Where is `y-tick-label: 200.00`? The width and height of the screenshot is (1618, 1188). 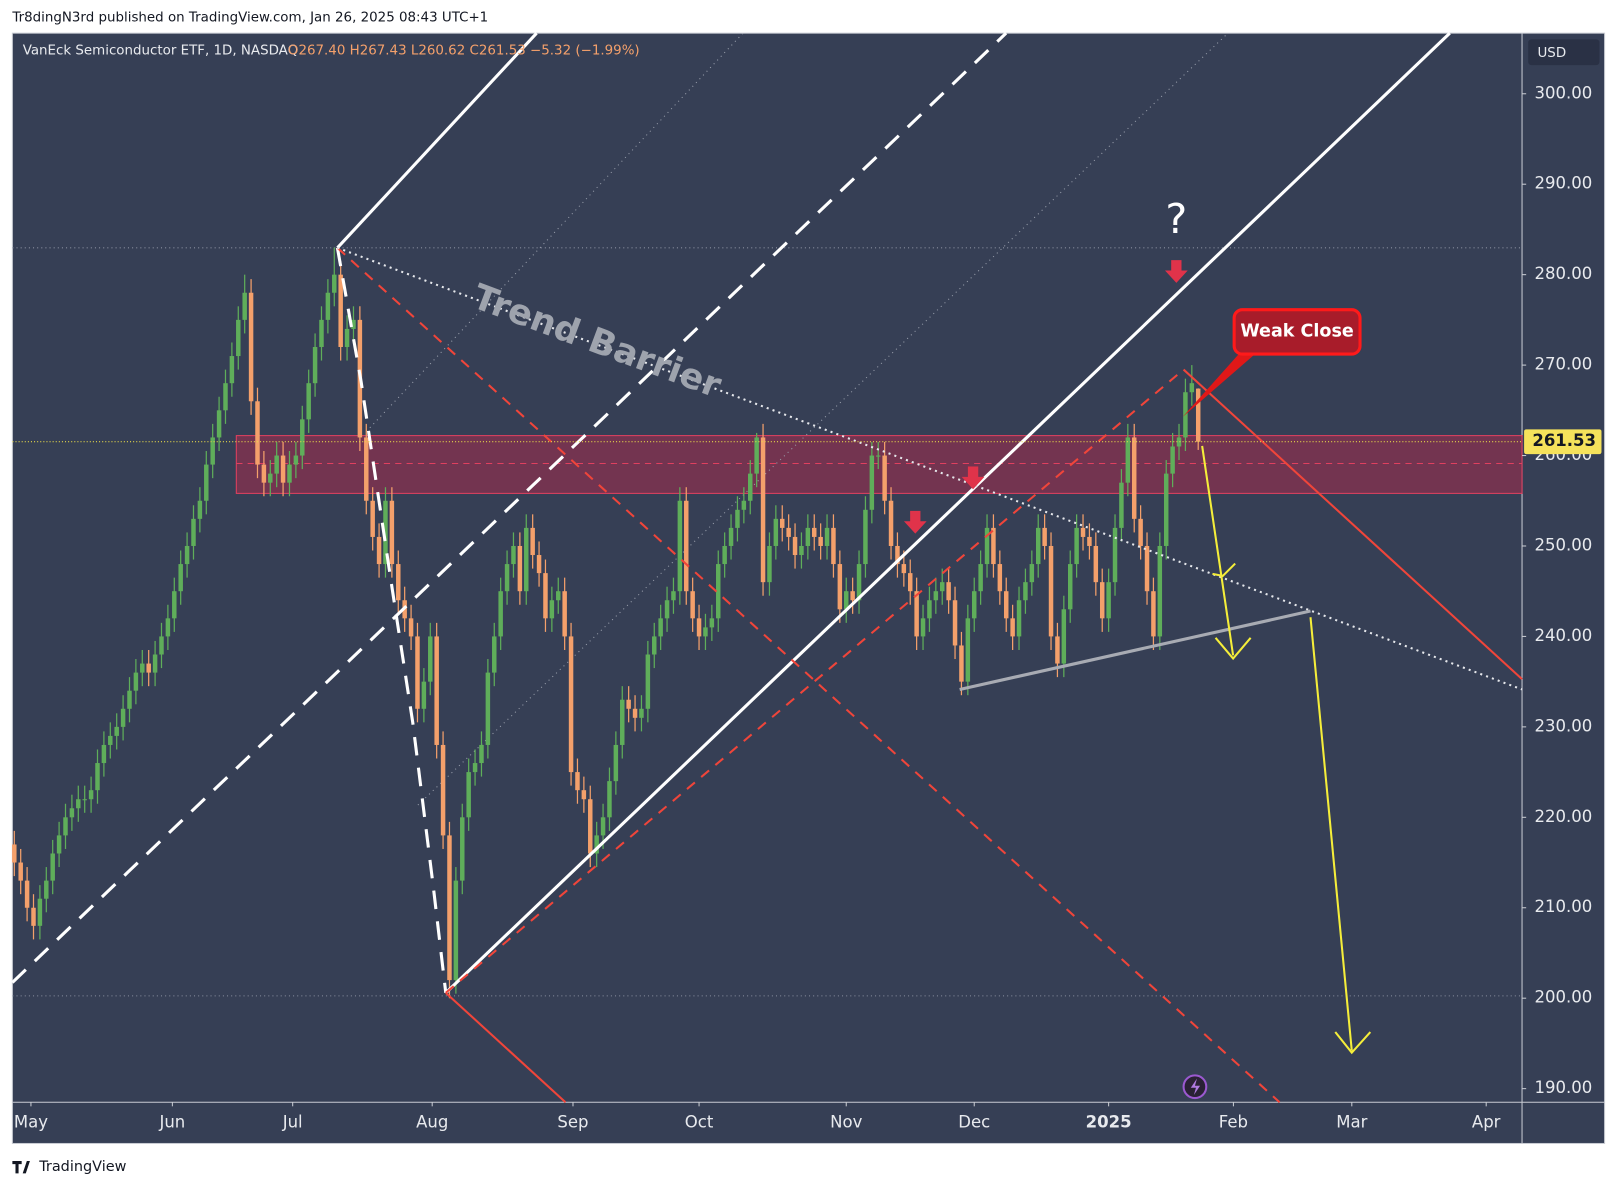 y-tick-label: 200.00 is located at coordinates (1563, 997).